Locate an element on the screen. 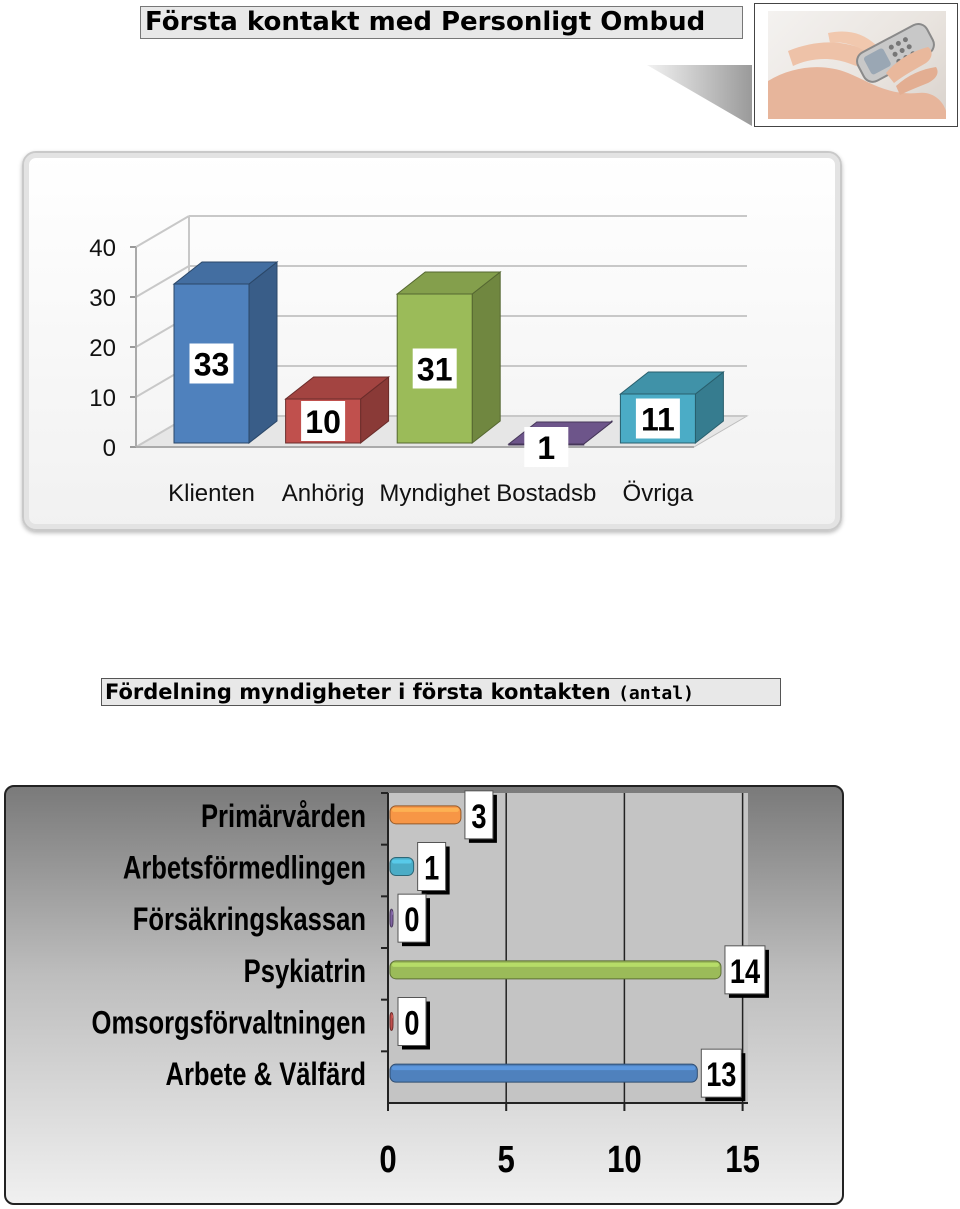  chart2-bar-group: 0 Försäkringskassan is located at coordinates (281, 920).